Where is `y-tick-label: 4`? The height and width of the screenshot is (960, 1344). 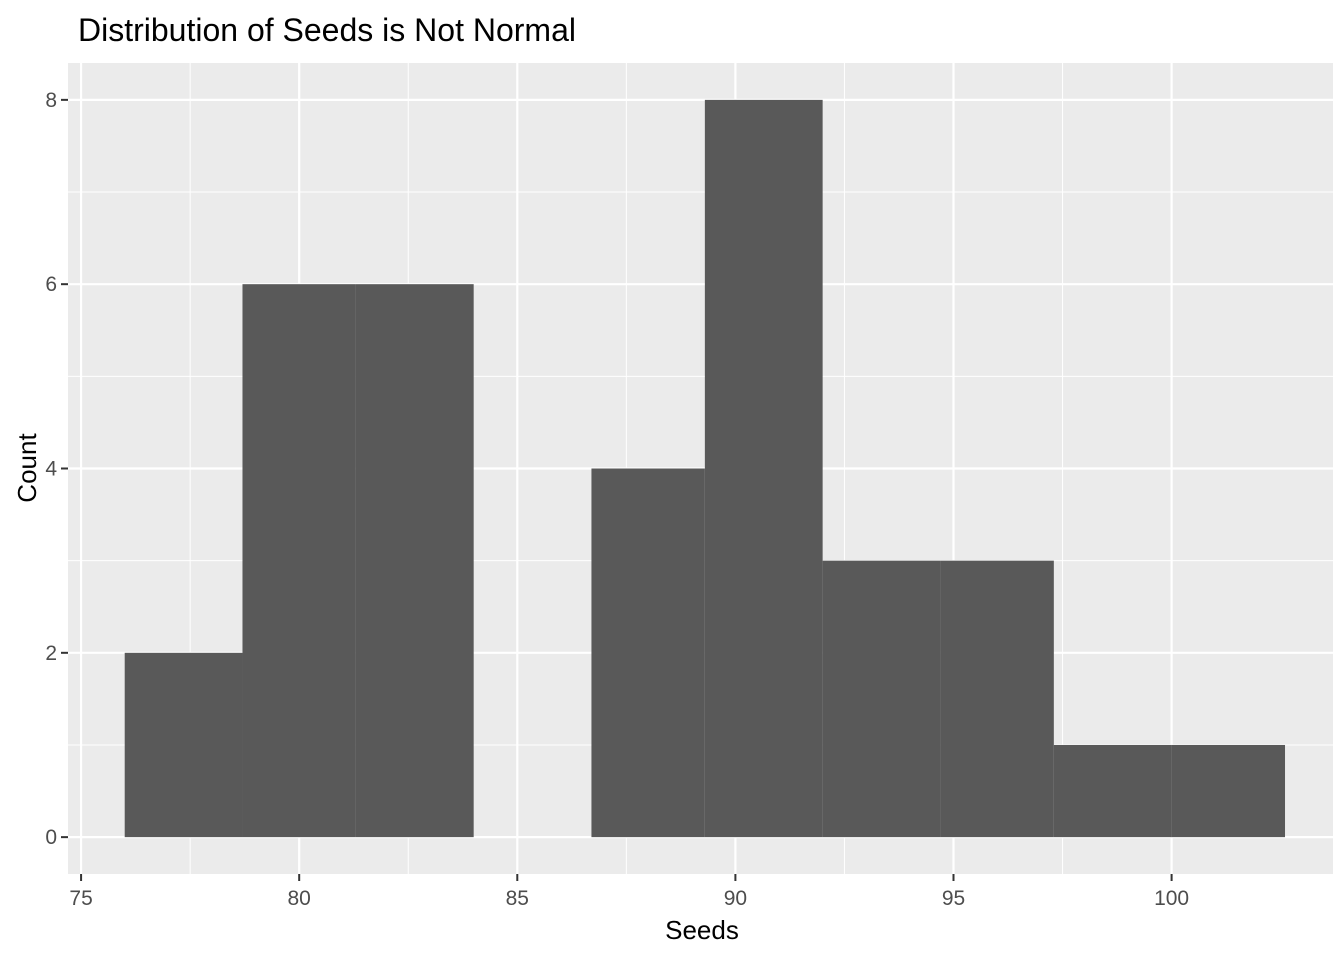 y-tick-label: 4 is located at coordinates (51, 469).